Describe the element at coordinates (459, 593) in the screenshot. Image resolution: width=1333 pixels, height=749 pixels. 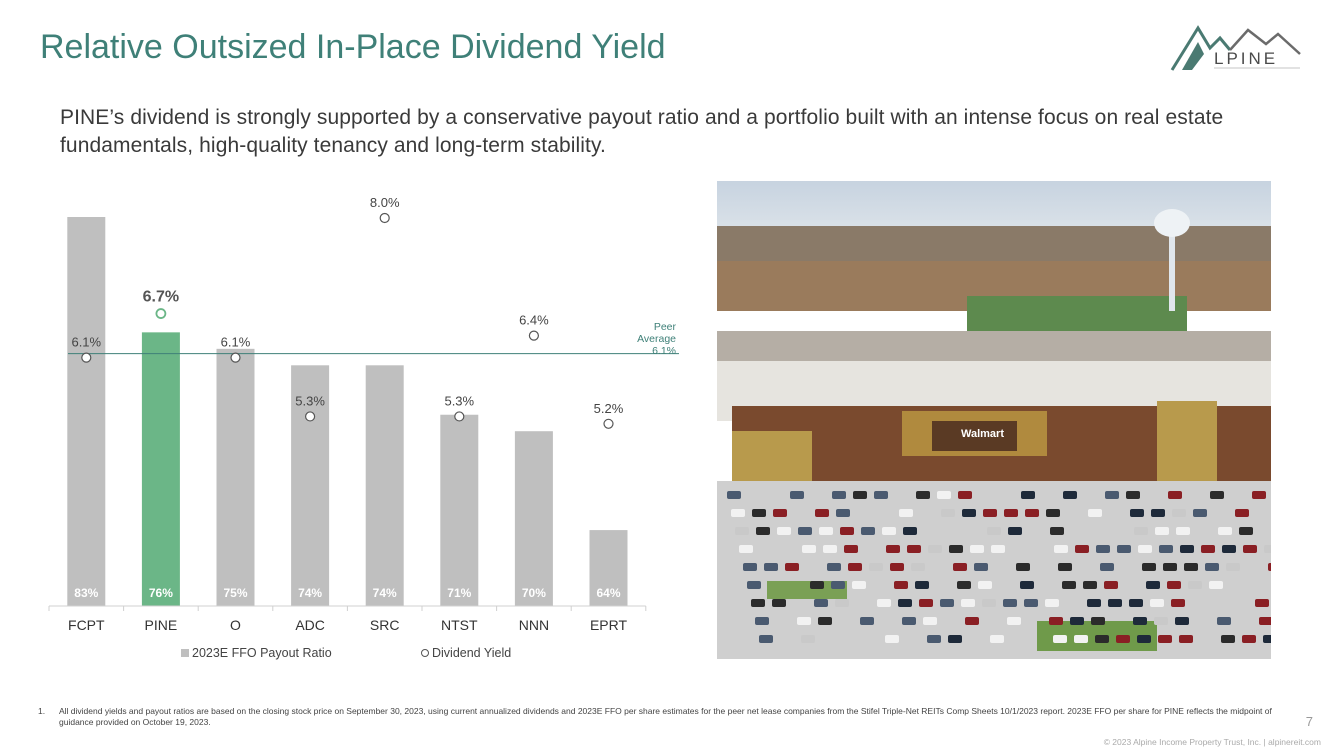
I see `bar-label-ntst: 71%` at that location.